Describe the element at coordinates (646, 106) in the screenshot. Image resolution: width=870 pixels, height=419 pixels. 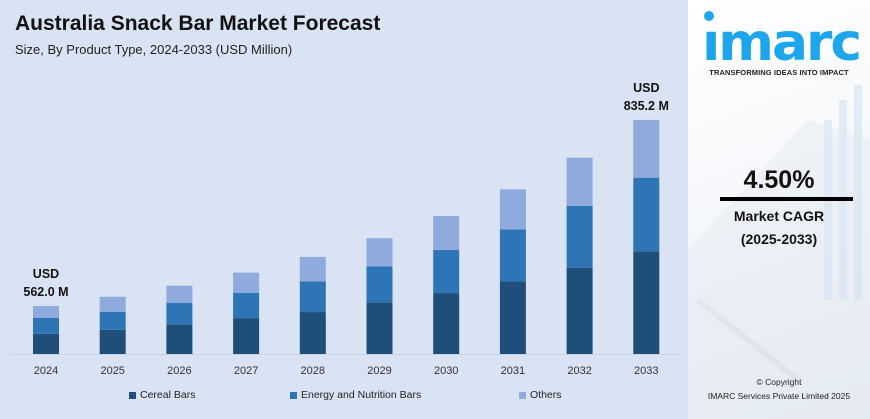
I see `total-annotation: 835.2 M` at that location.